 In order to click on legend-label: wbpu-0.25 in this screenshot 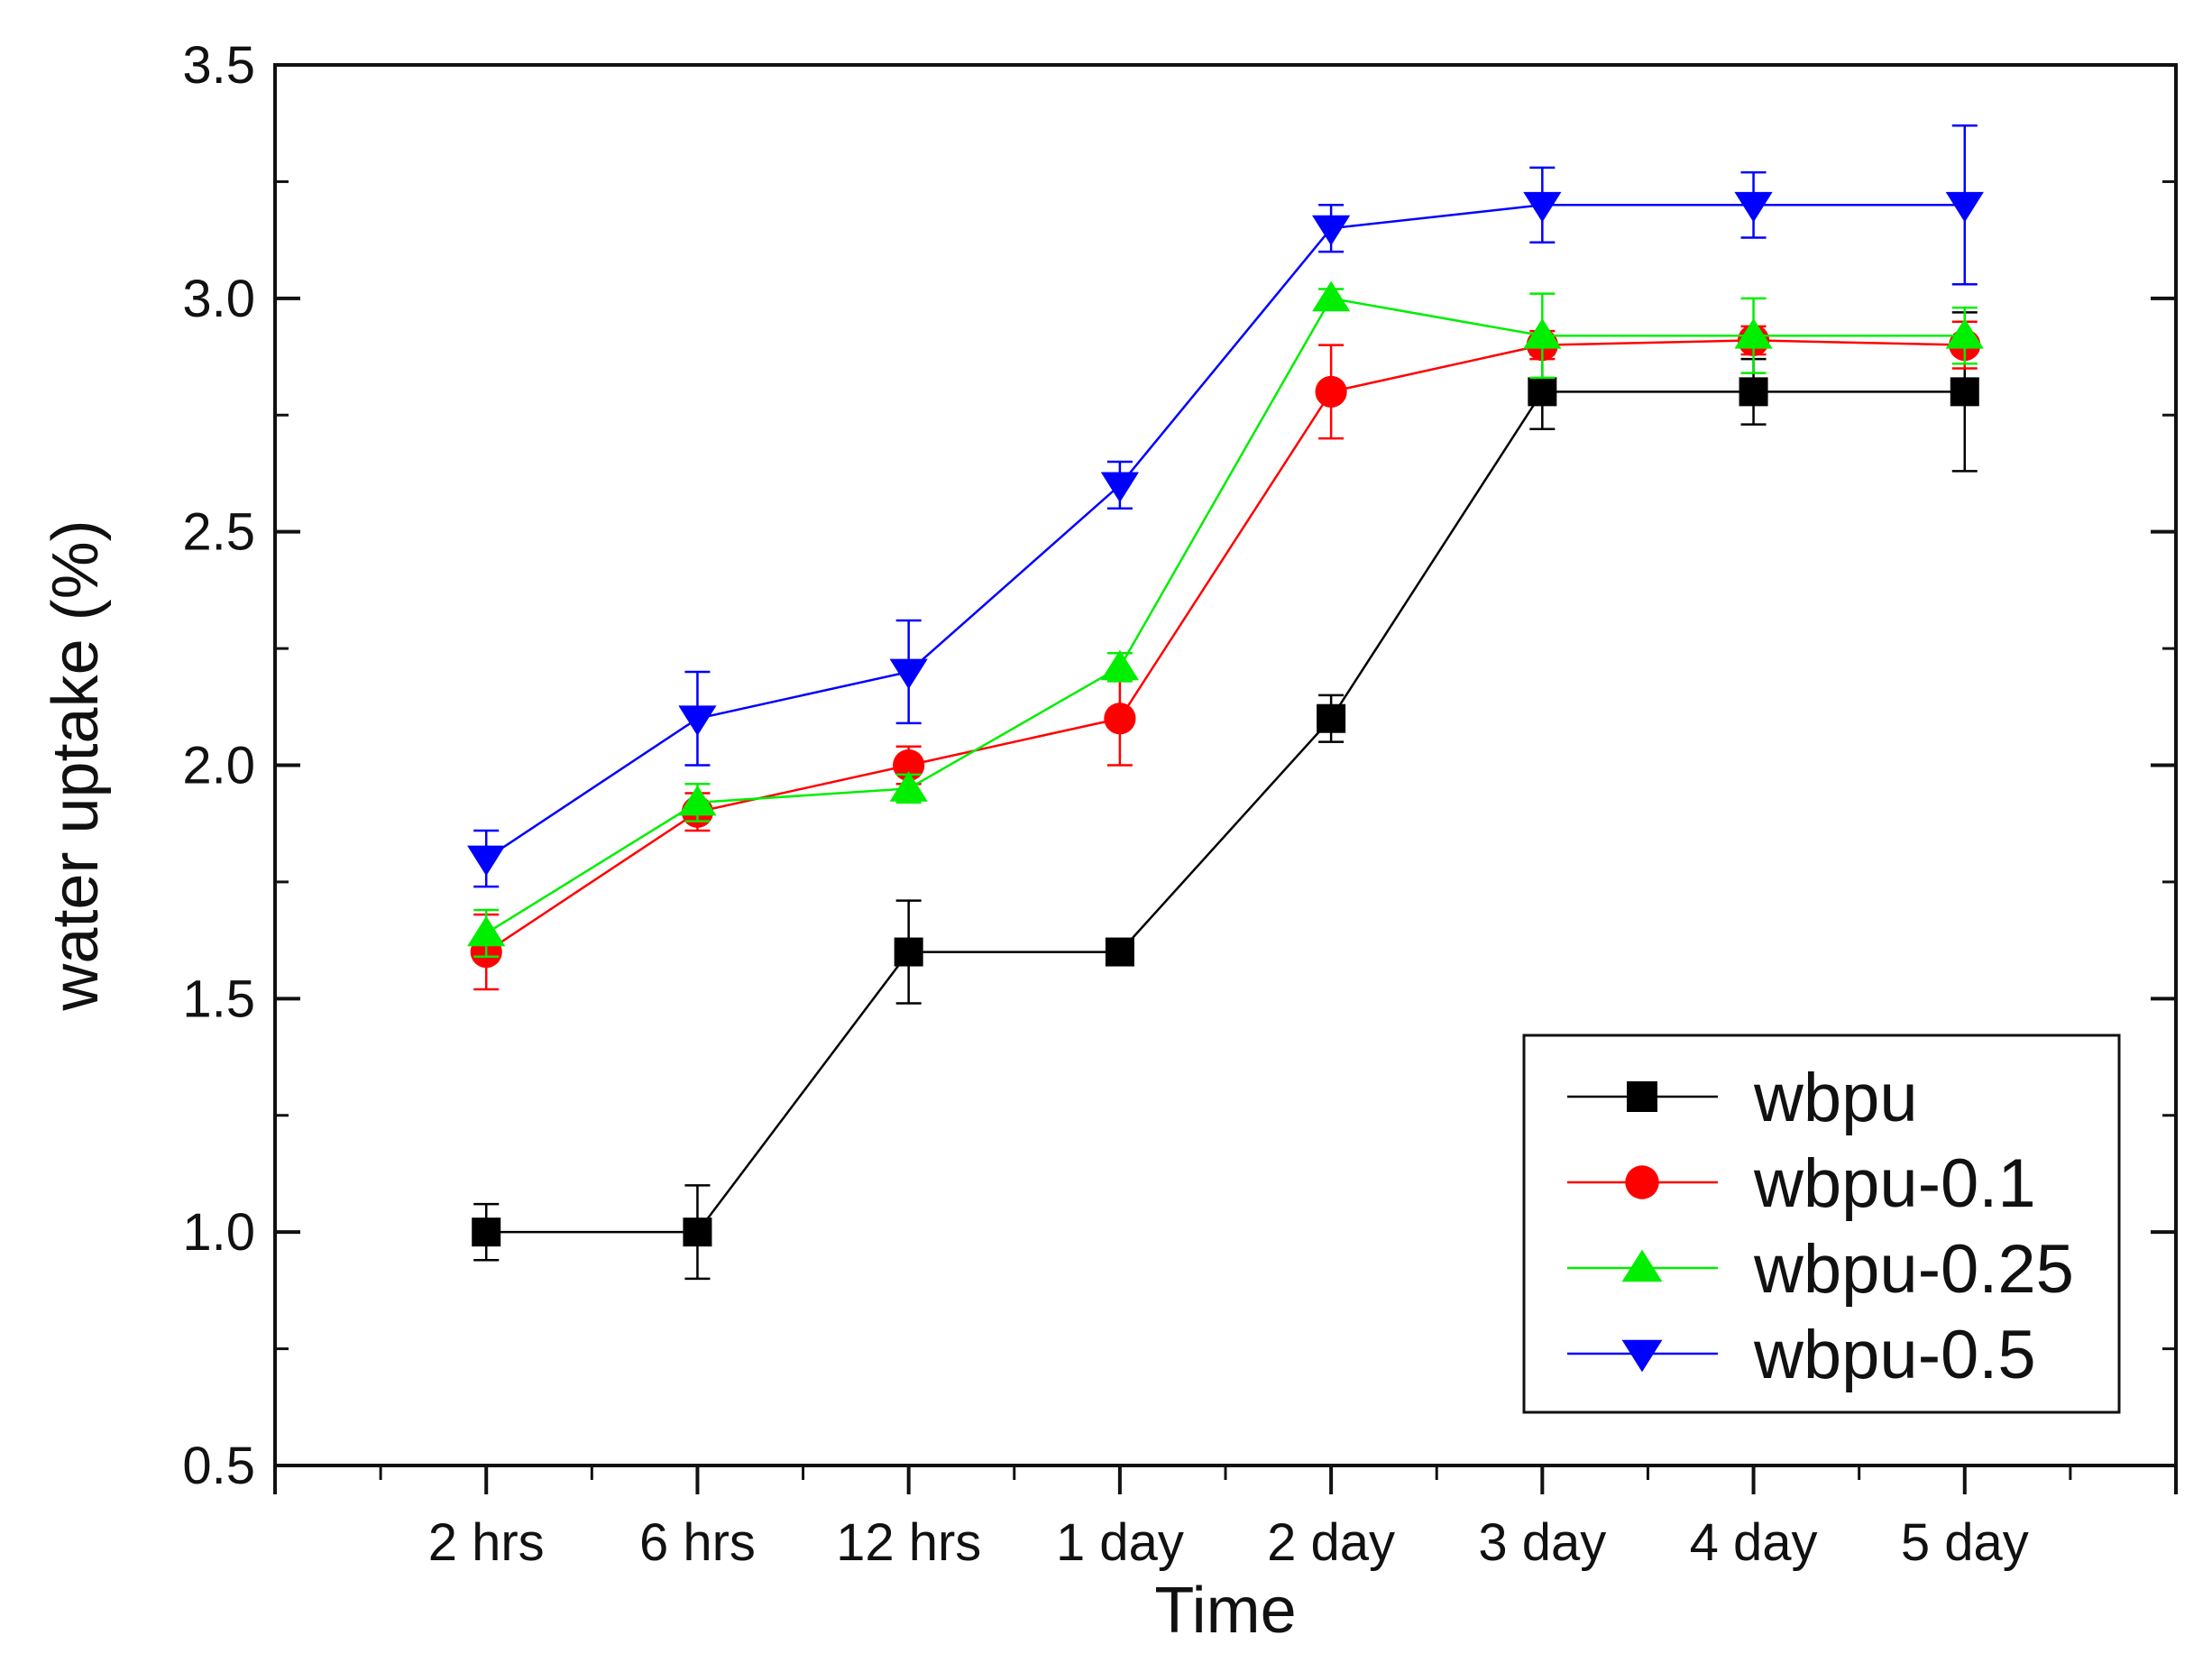, I will do `click(1914, 1269)`.